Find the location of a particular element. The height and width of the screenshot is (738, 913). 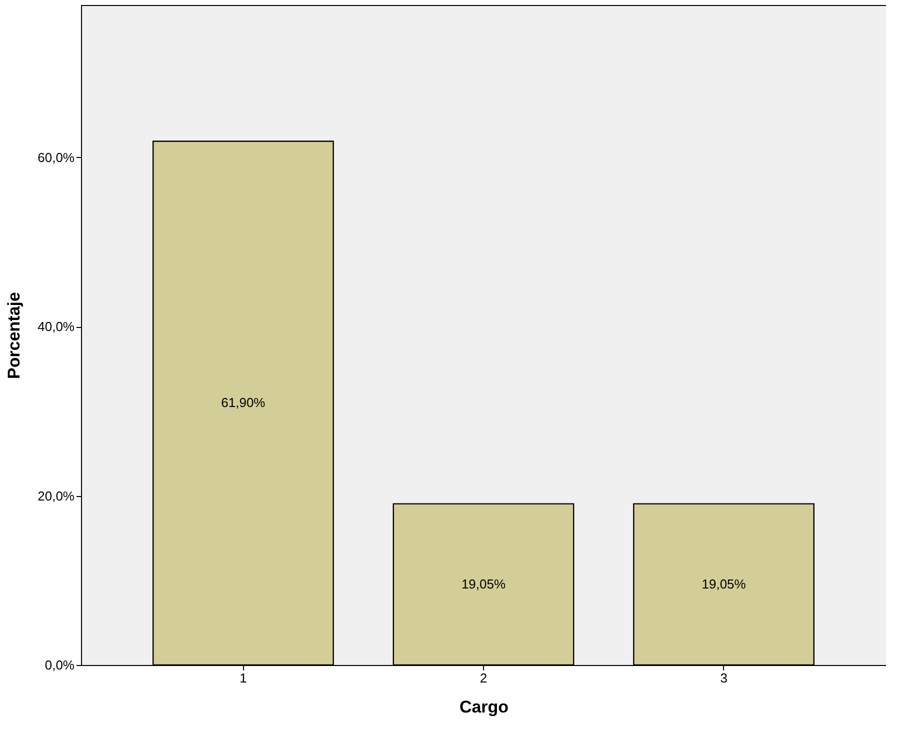

y-tick-label: 40,0% is located at coordinates (56, 326).